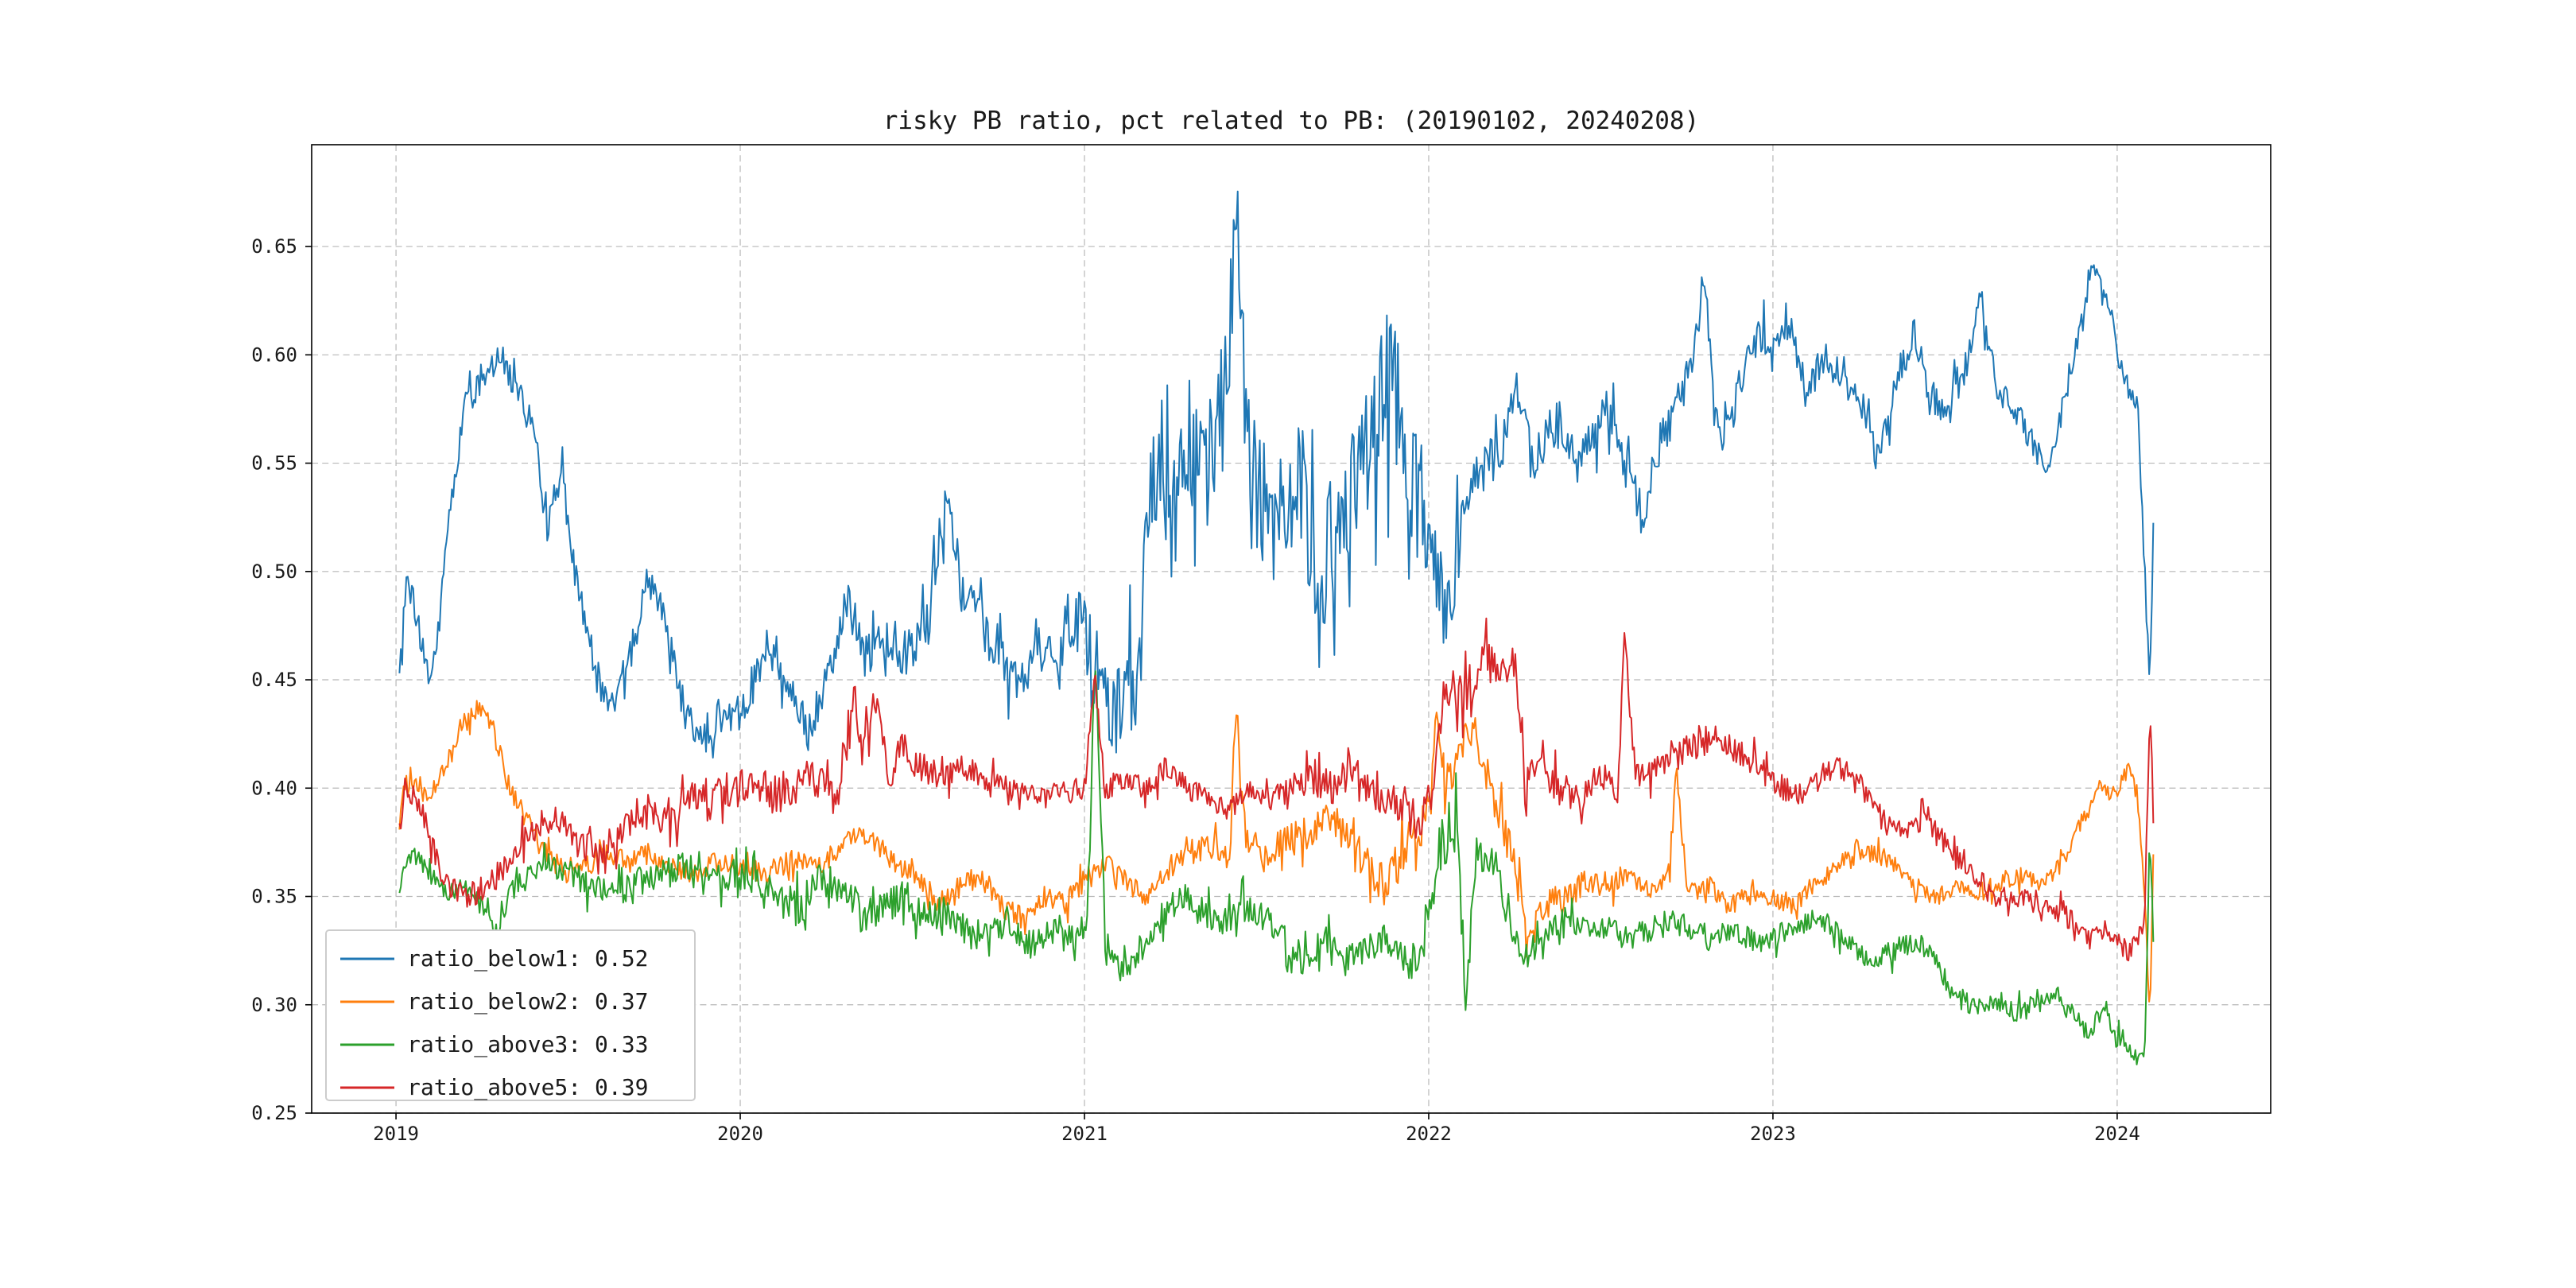 Image resolution: width=2576 pixels, height=1288 pixels. I want to click on legend-label-ratio-below1: ratio_below1: 0.52, so click(527, 959).